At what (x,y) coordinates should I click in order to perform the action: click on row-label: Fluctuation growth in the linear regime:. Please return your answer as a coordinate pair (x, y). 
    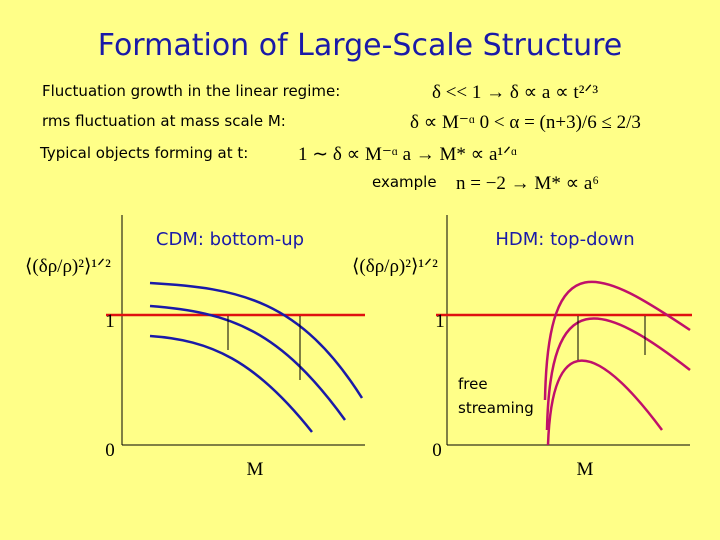
    Looking at the image, I should click on (191, 91).